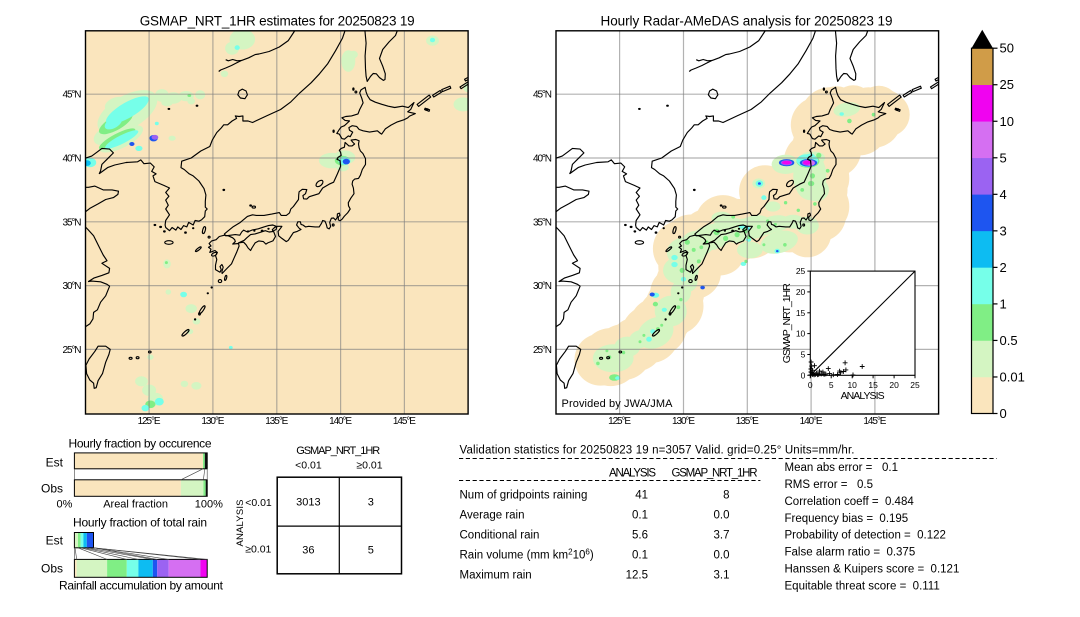 The image size is (1080, 617). What do you see at coordinates (1009, 340) in the screenshot?
I see `svg-text: 0.5` at bounding box center [1009, 340].